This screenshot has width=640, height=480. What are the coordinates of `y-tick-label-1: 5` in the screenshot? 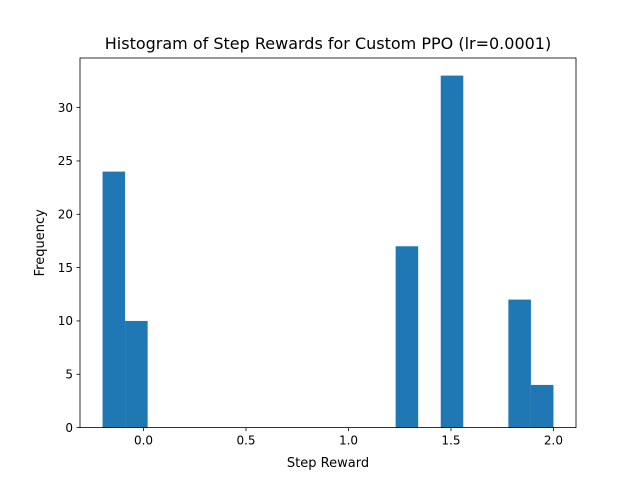 It's located at (69, 375).